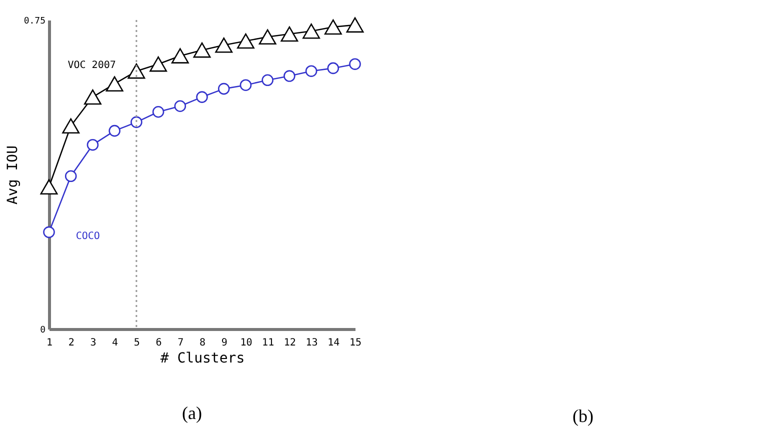 Image resolution: width=776 pixels, height=435 pixels. What do you see at coordinates (224, 343) in the screenshot?
I see `x-tick-label: 9` at bounding box center [224, 343].